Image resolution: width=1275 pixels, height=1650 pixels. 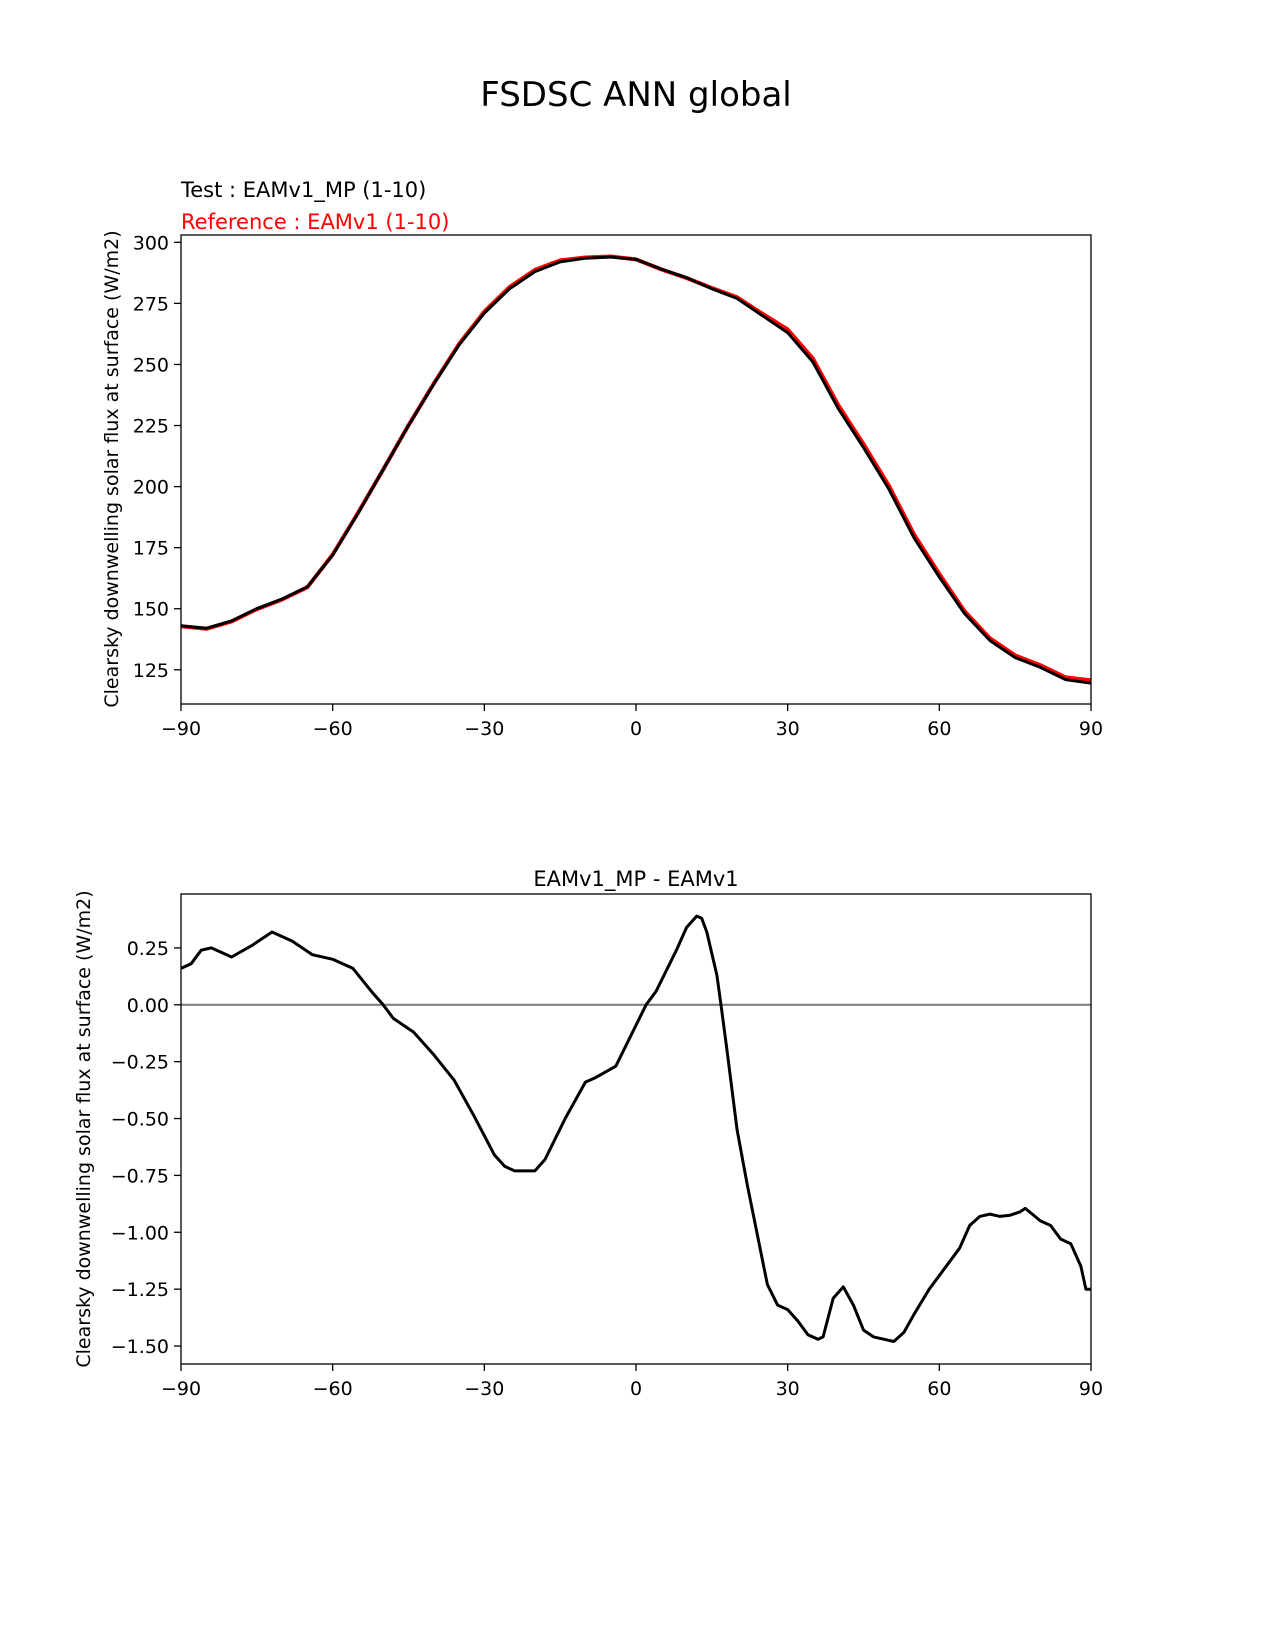 I want to click on y-tick-label: 200, so click(x=151, y=488).